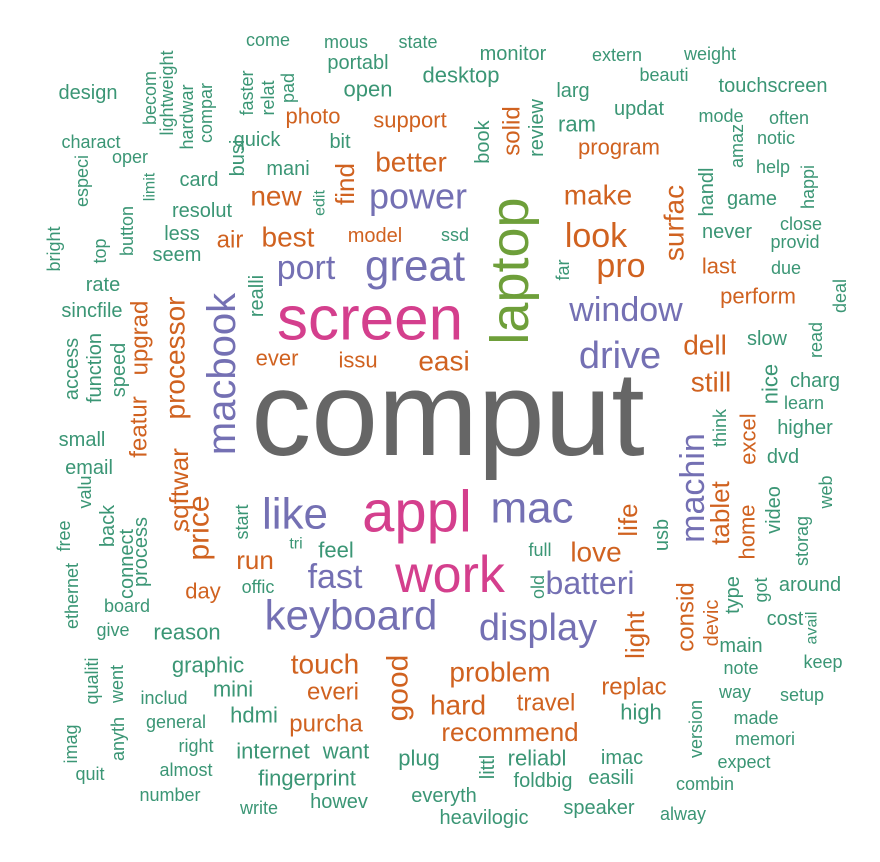 The height and width of the screenshot is (862, 880). I want to click on cloud-word: keep, so click(822, 662).